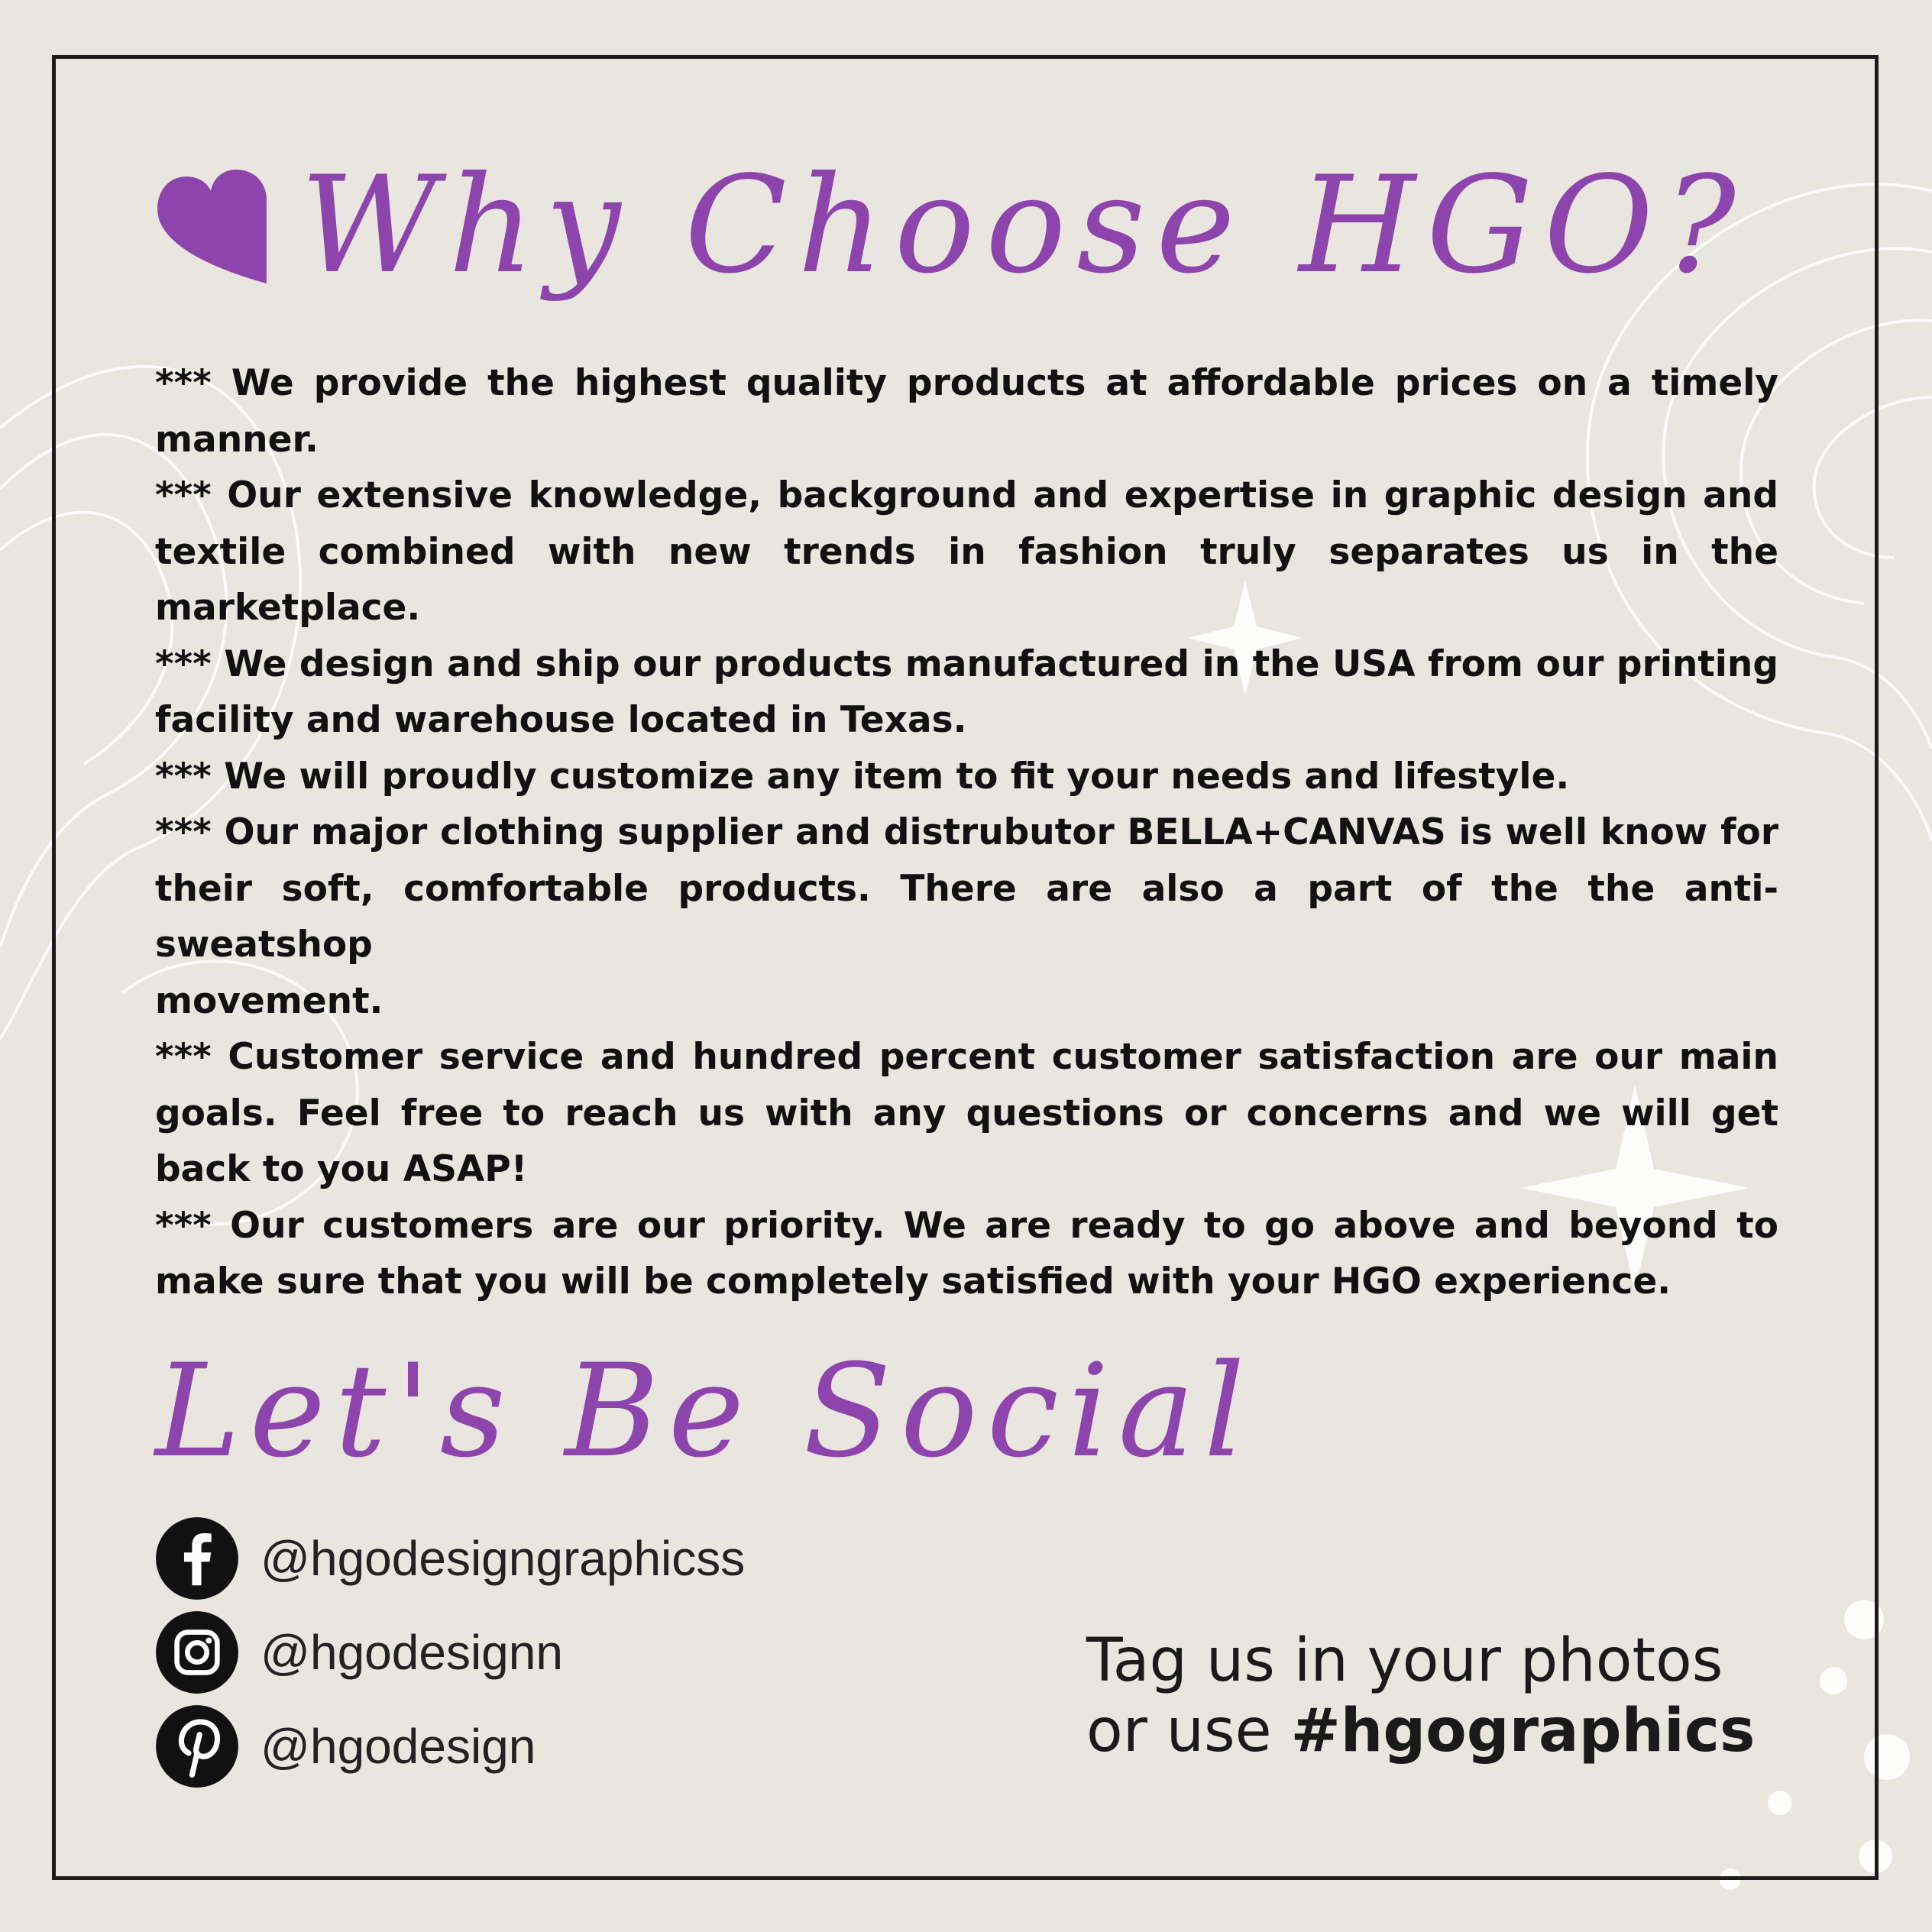  What do you see at coordinates (704, 1411) in the screenshot?
I see `social-title: Let's Be Social` at bounding box center [704, 1411].